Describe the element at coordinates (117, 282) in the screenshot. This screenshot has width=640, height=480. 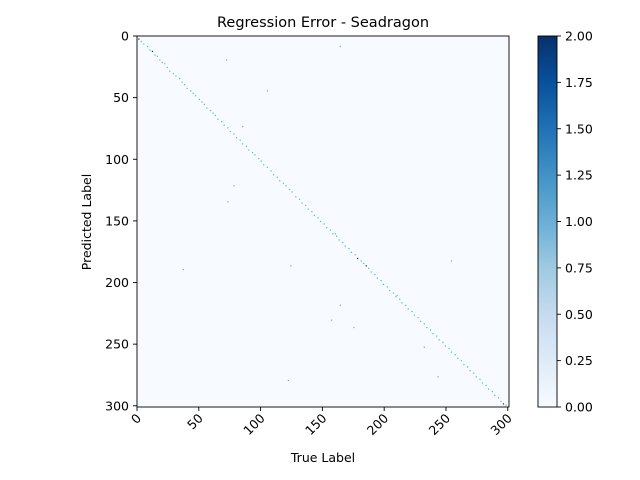
I see `y-tick-label: 200` at that location.